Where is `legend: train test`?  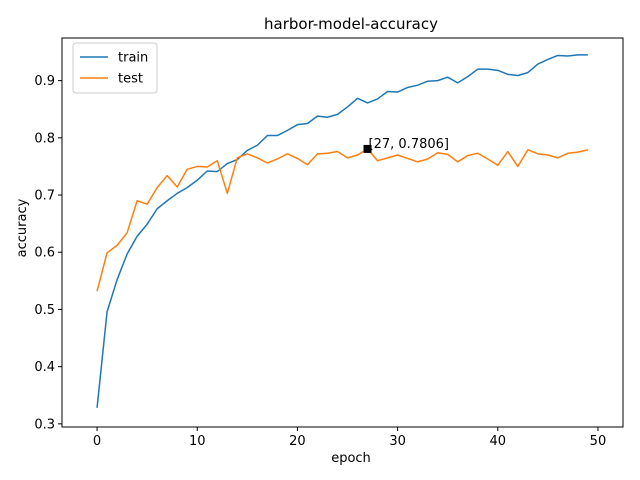 legend: train test is located at coordinates (115, 68).